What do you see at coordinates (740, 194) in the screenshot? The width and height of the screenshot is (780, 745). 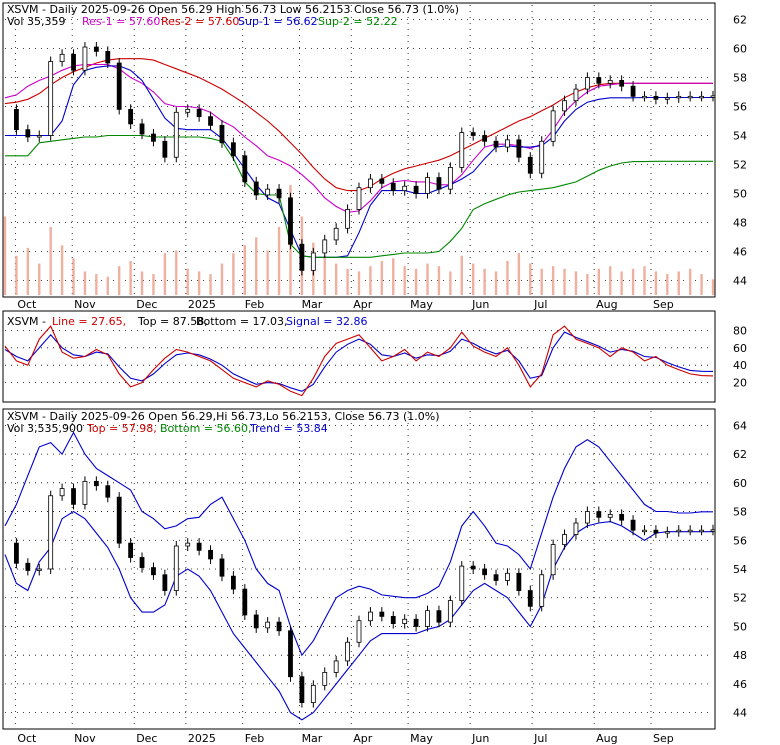 I see `price-y-tick: 50` at bounding box center [740, 194].